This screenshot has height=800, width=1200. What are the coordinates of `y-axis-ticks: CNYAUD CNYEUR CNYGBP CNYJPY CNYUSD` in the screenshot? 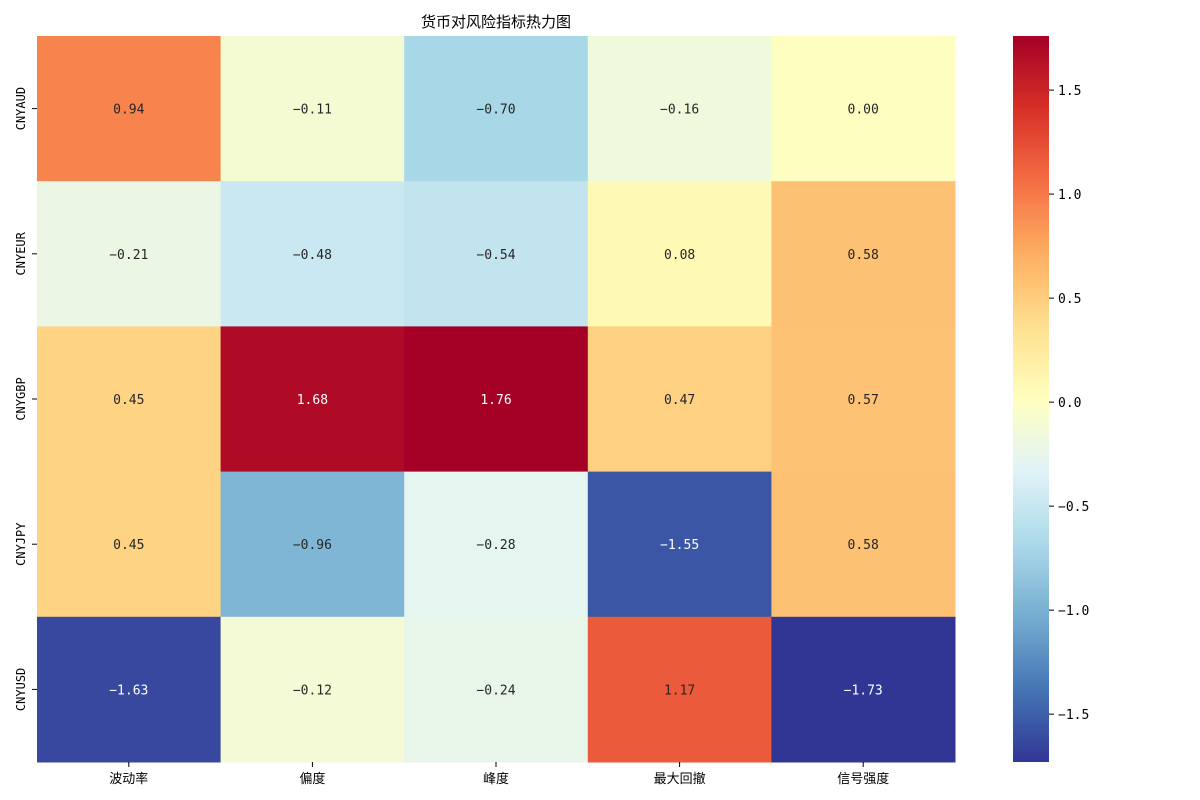 It's located at (25, 399).